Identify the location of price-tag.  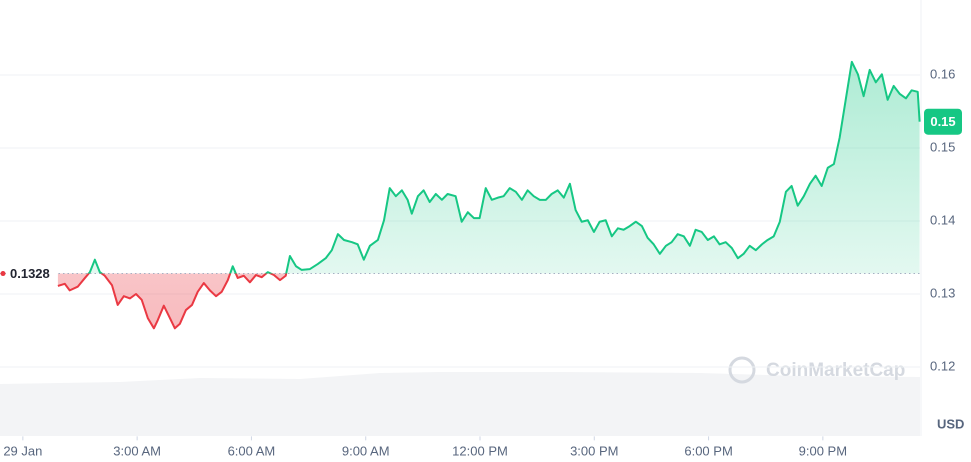
(943, 121).